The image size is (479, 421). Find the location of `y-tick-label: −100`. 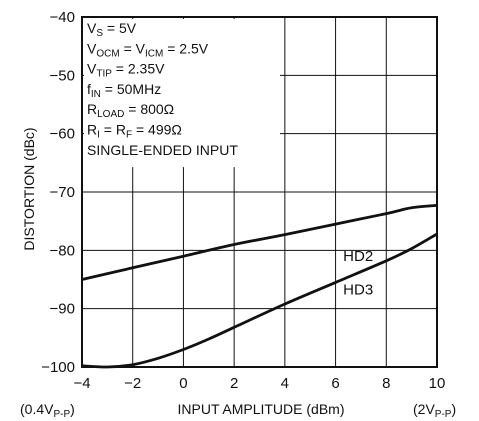

y-tick-label: −100 is located at coordinates (58, 367).